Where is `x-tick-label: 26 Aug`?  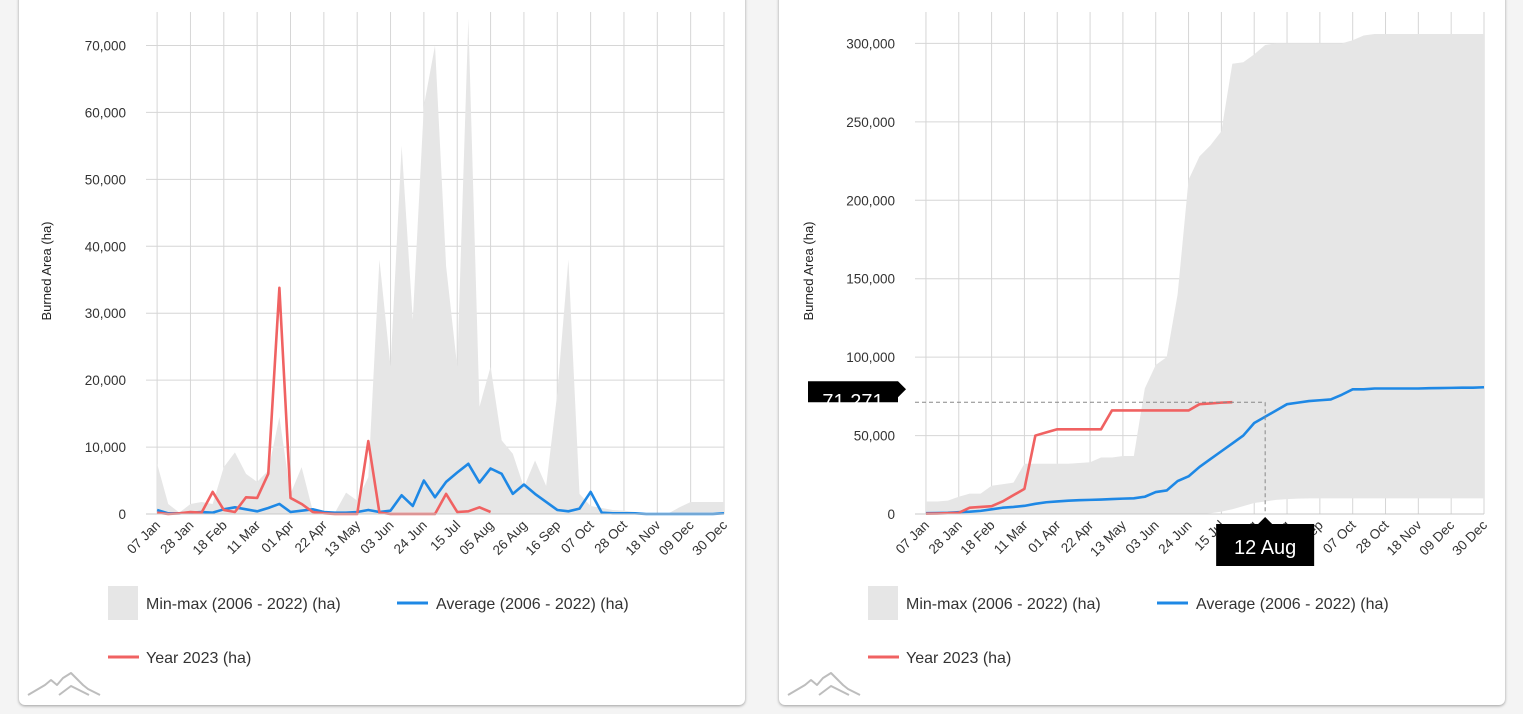
x-tick-label: 26 Aug is located at coordinates (510, 538).